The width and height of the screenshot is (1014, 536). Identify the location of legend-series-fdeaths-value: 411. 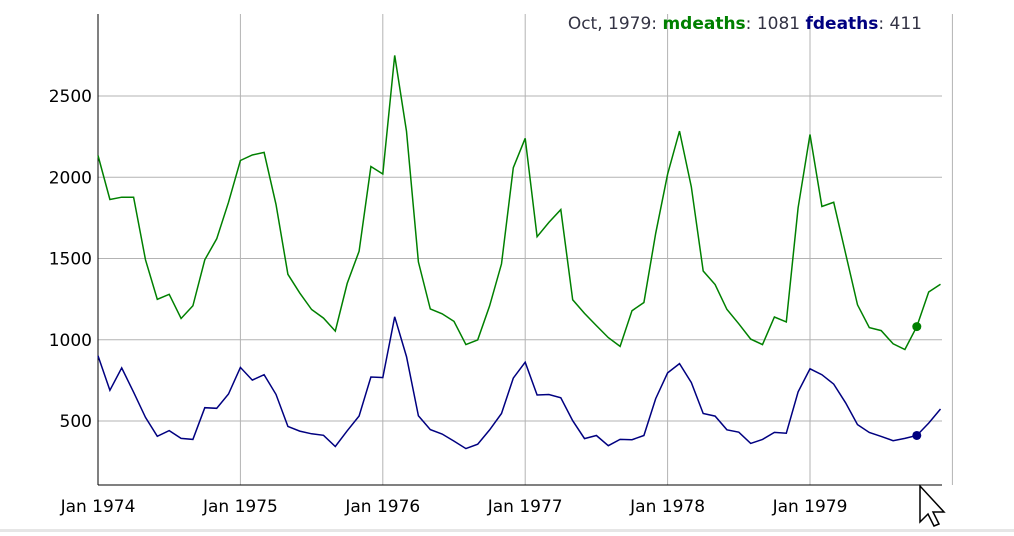
(905, 24).